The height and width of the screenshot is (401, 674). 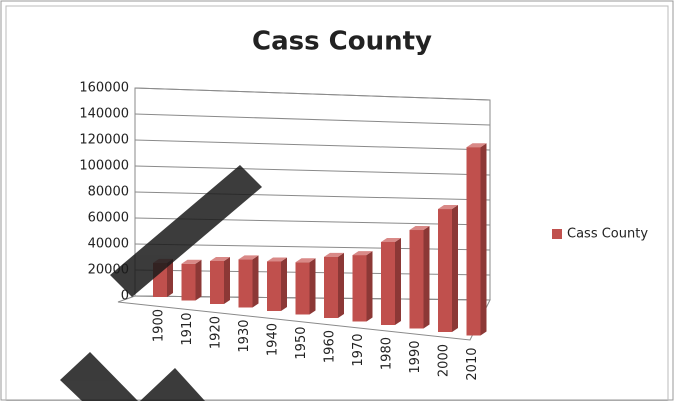 I want to click on x-tick-label: 1950, so click(x=301, y=343).